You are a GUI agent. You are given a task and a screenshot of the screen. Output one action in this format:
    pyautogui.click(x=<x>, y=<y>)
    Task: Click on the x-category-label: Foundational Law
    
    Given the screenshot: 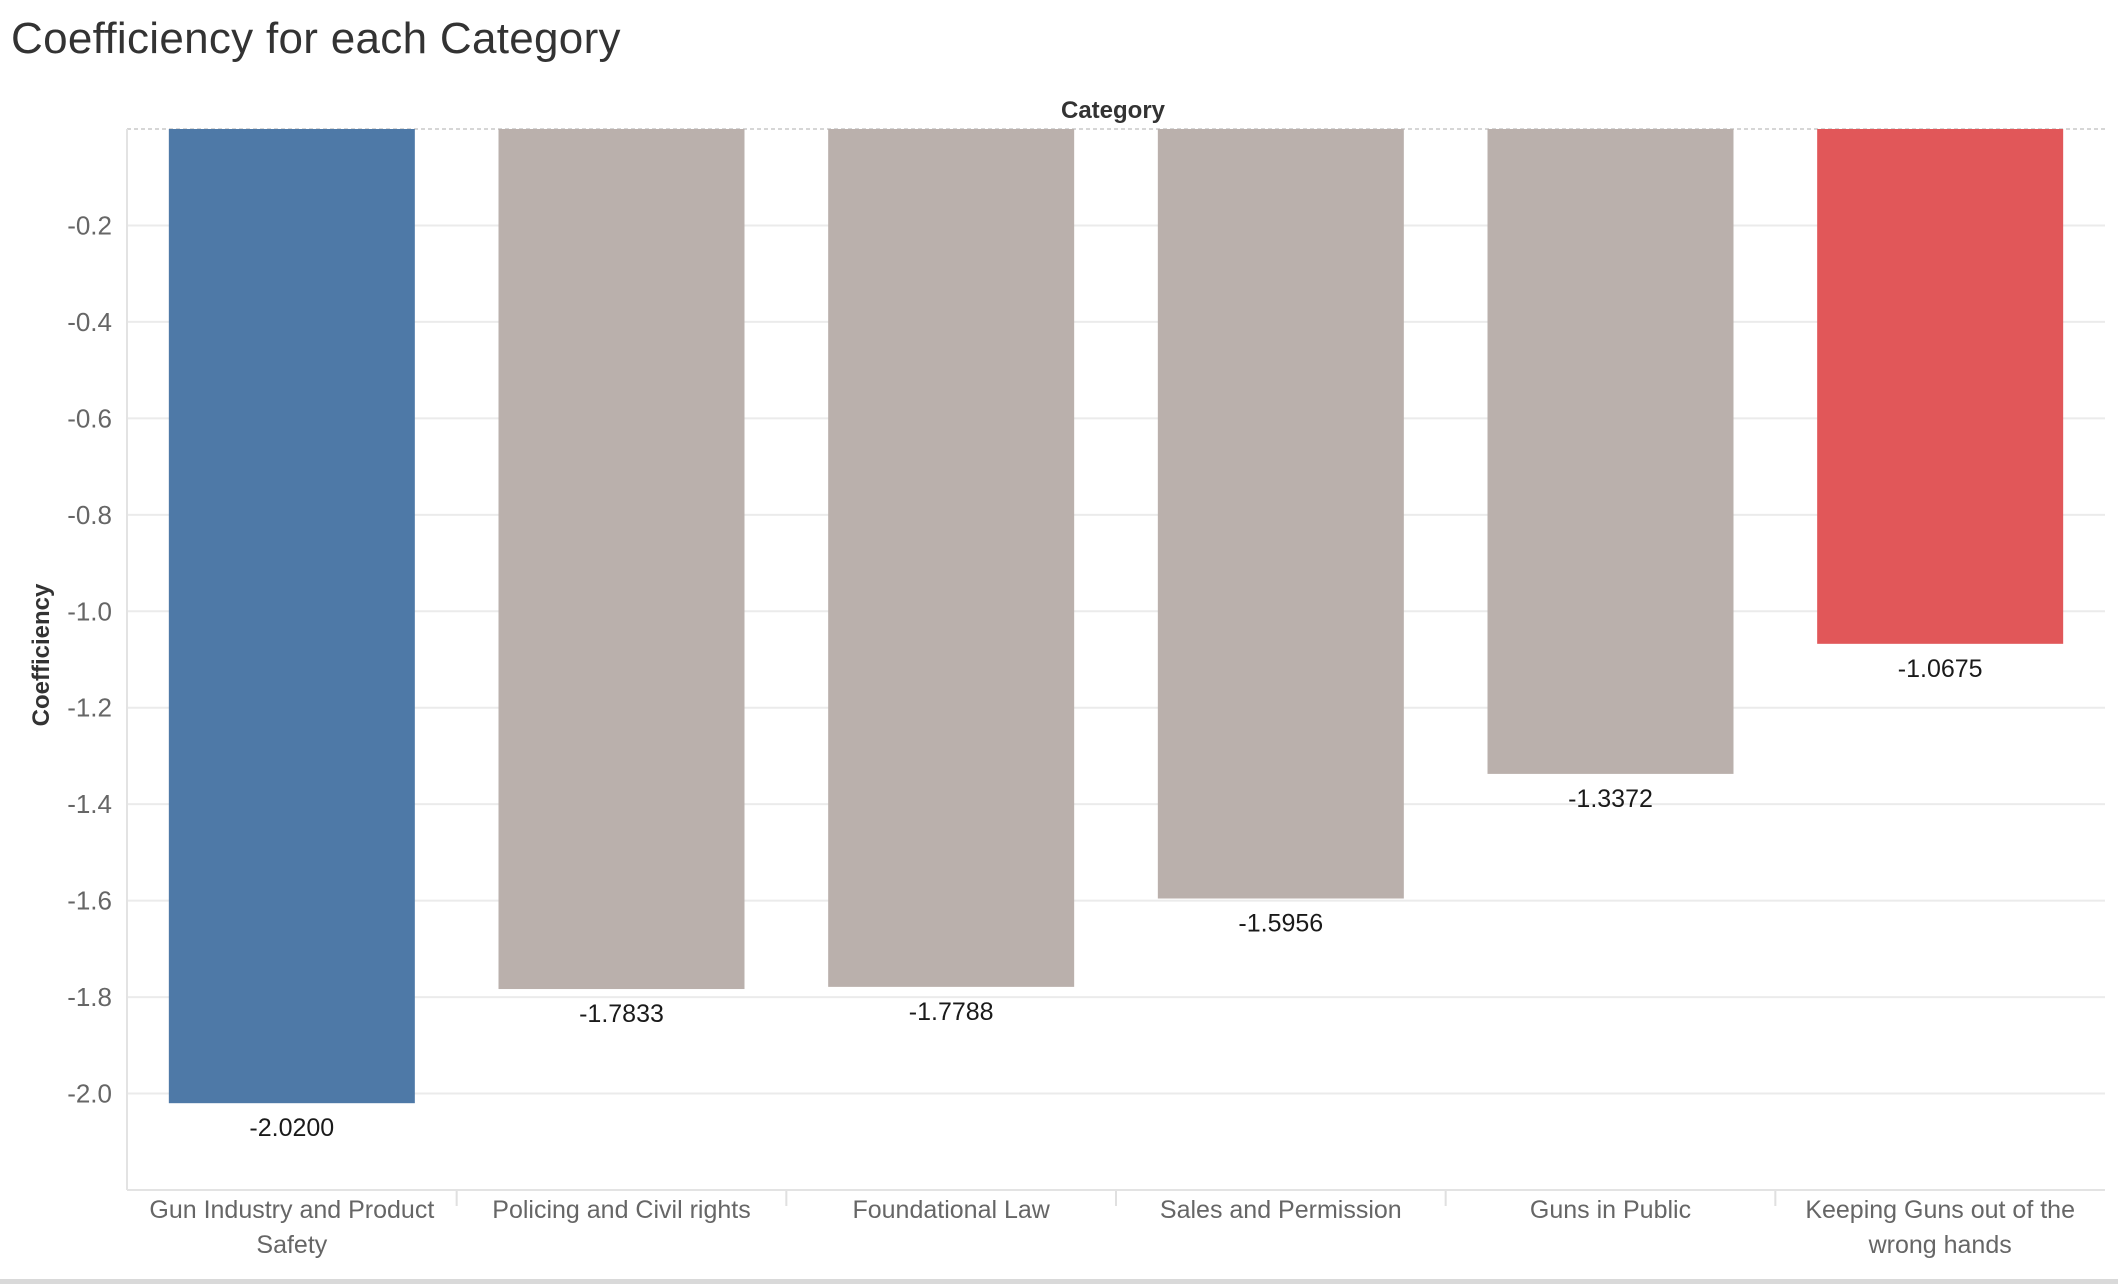 What is the action you would take?
    pyautogui.click(x=951, y=1210)
    